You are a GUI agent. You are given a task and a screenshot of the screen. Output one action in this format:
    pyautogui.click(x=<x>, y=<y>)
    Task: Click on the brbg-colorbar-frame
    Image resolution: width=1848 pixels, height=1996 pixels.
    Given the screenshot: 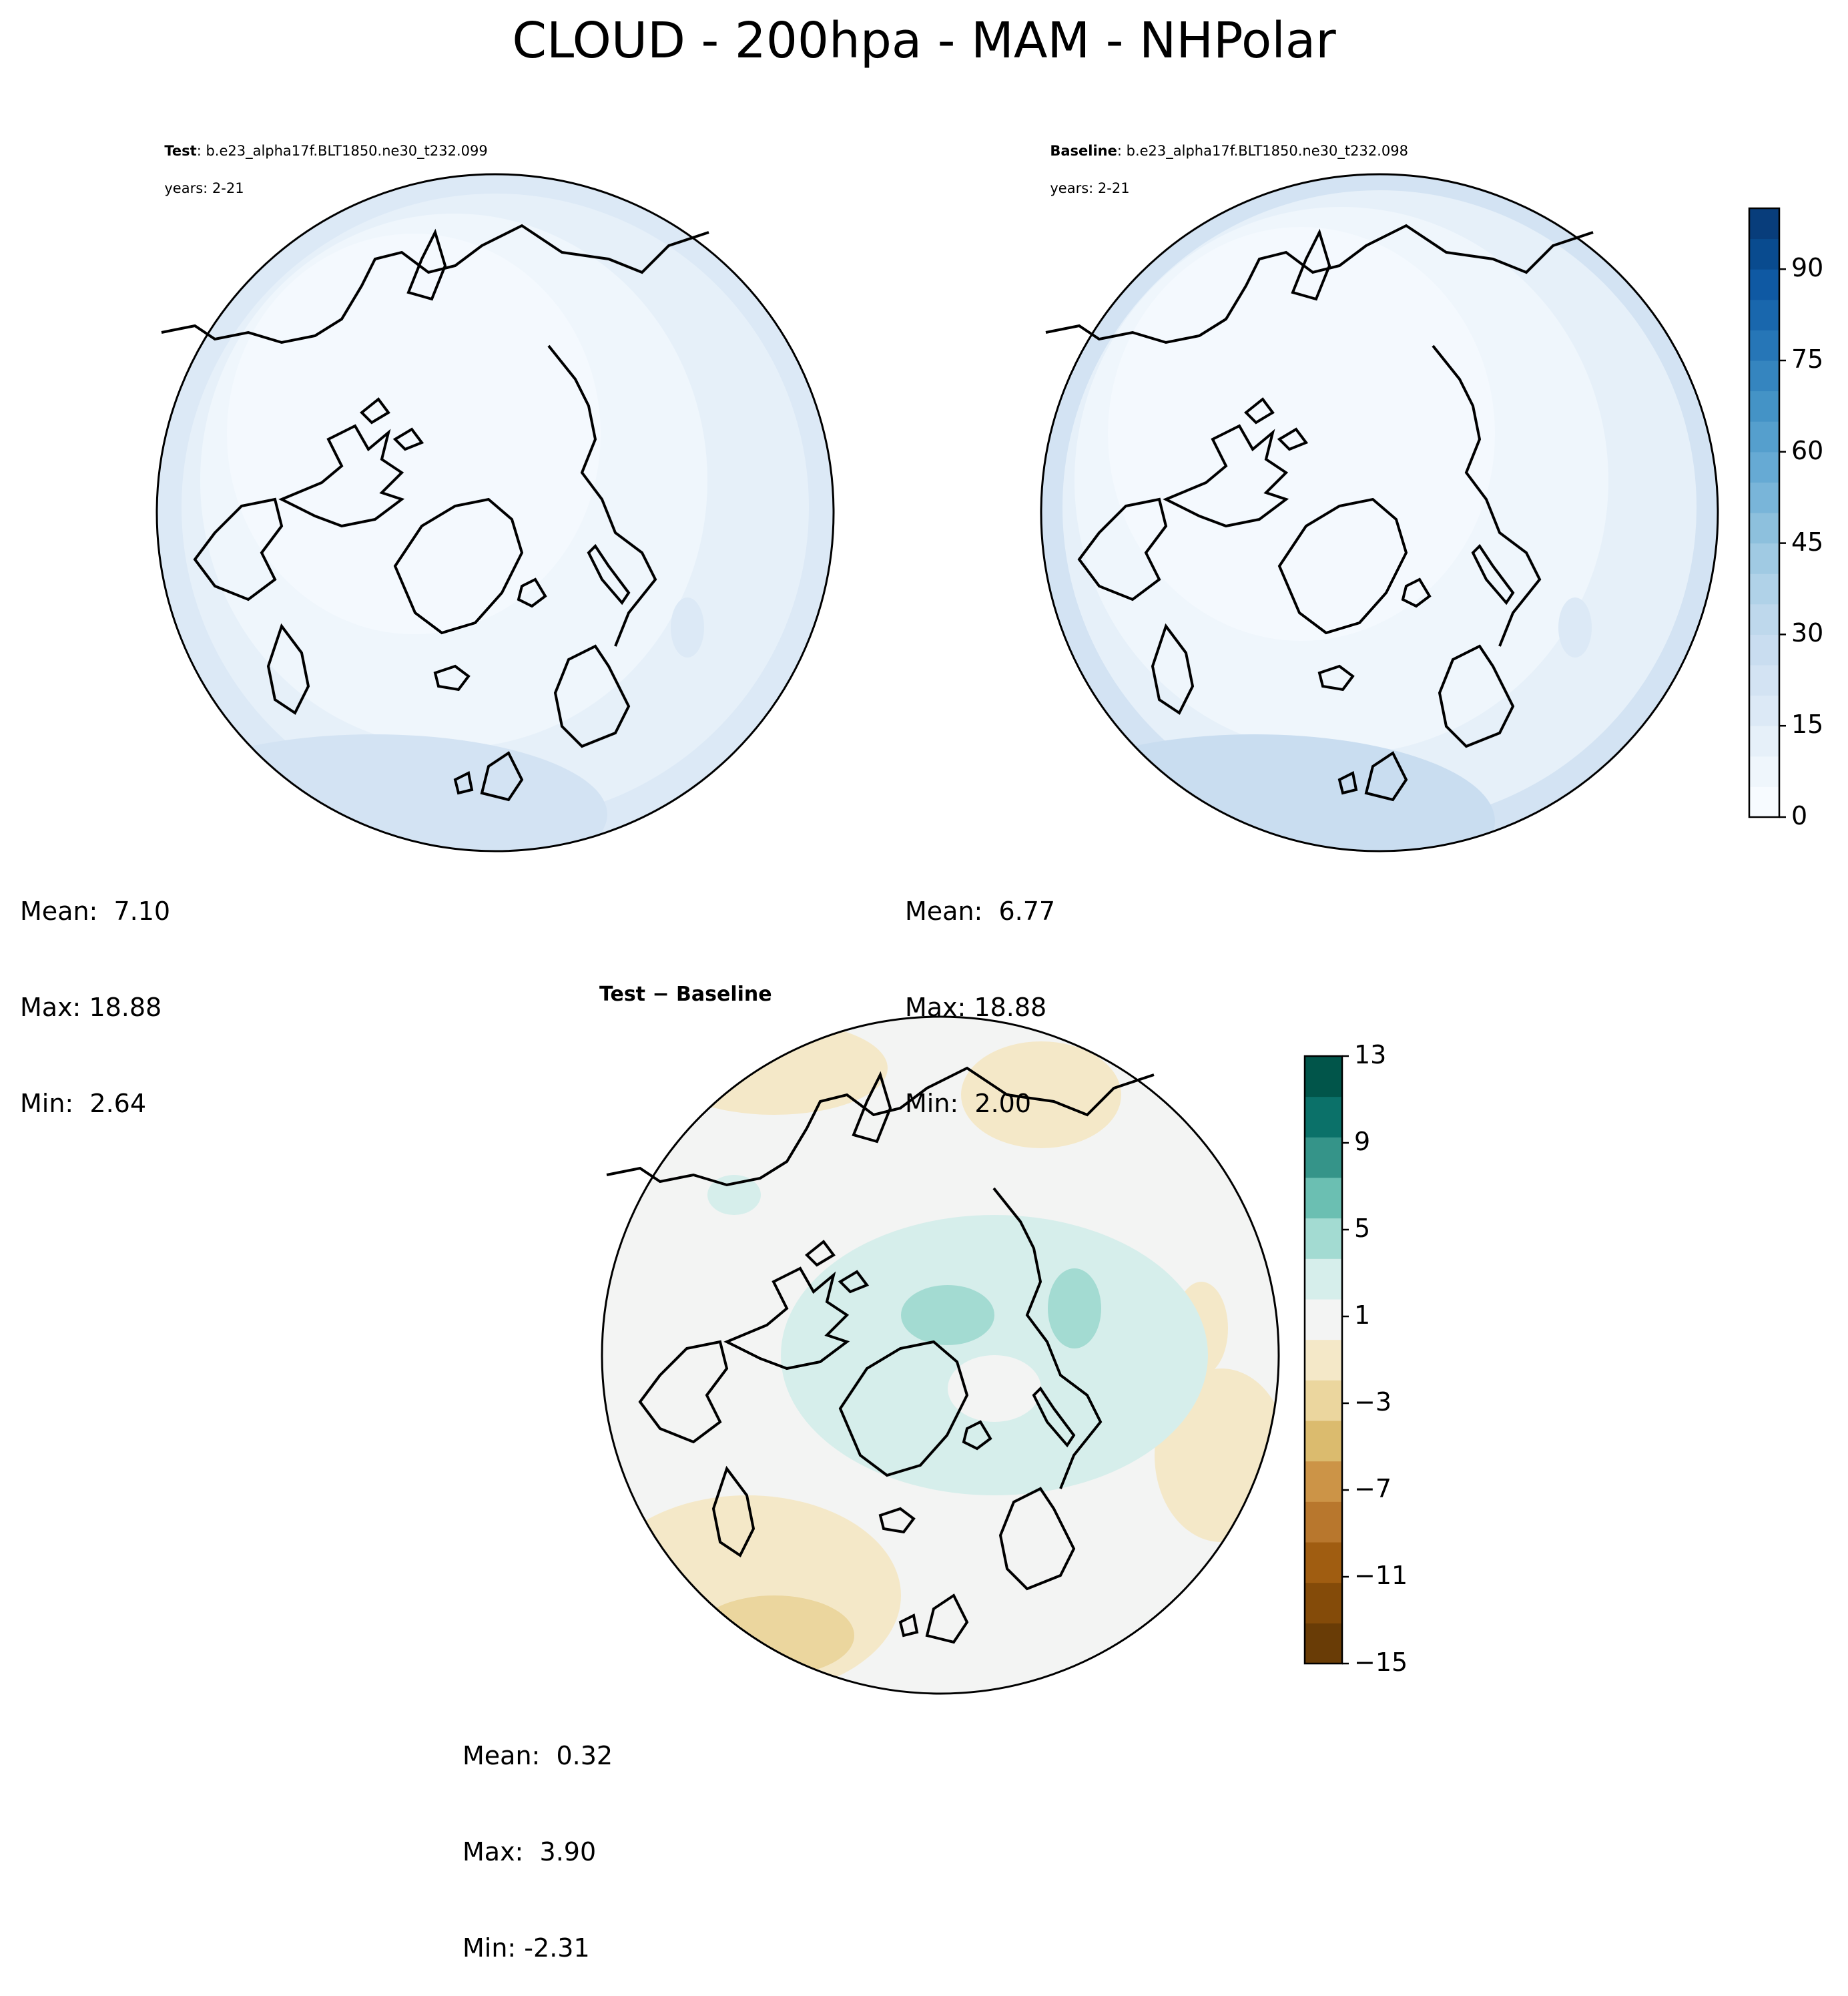 What is the action you would take?
    pyautogui.click(x=1323, y=1360)
    